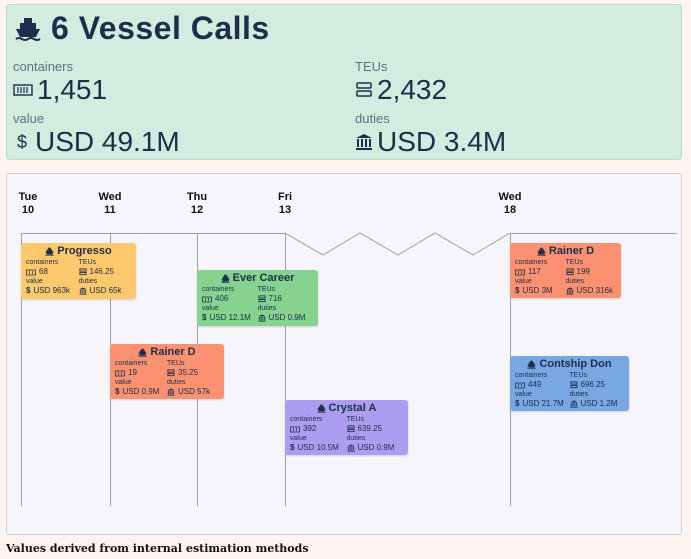 Image resolution: width=691 pixels, height=559 pixels. I want to click on duties-metric: duties USD 3.4M, so click(430, 134).